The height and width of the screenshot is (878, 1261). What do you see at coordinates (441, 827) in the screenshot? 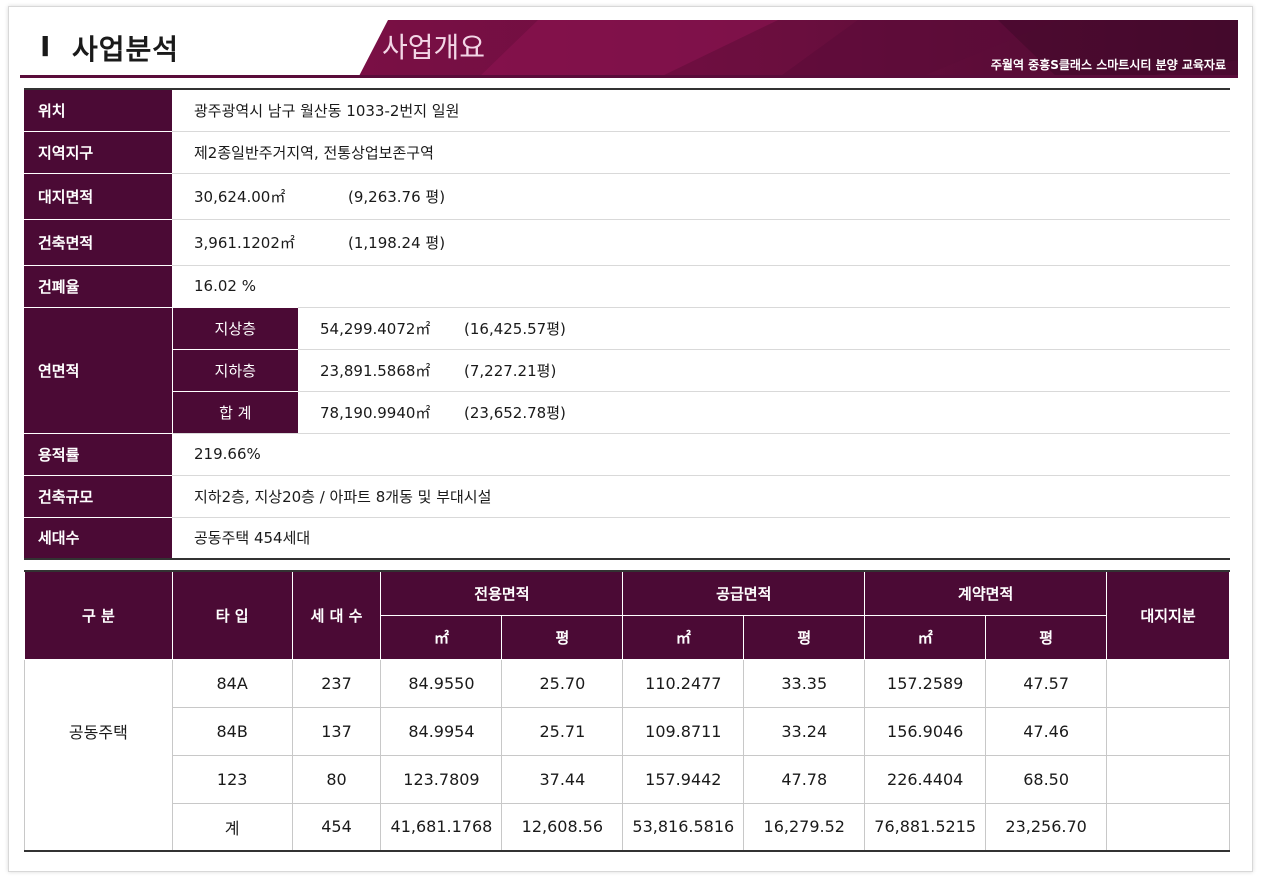
I see `cell-exclusive-sqm: 41,681.1768` at bounding box center [441, 827].